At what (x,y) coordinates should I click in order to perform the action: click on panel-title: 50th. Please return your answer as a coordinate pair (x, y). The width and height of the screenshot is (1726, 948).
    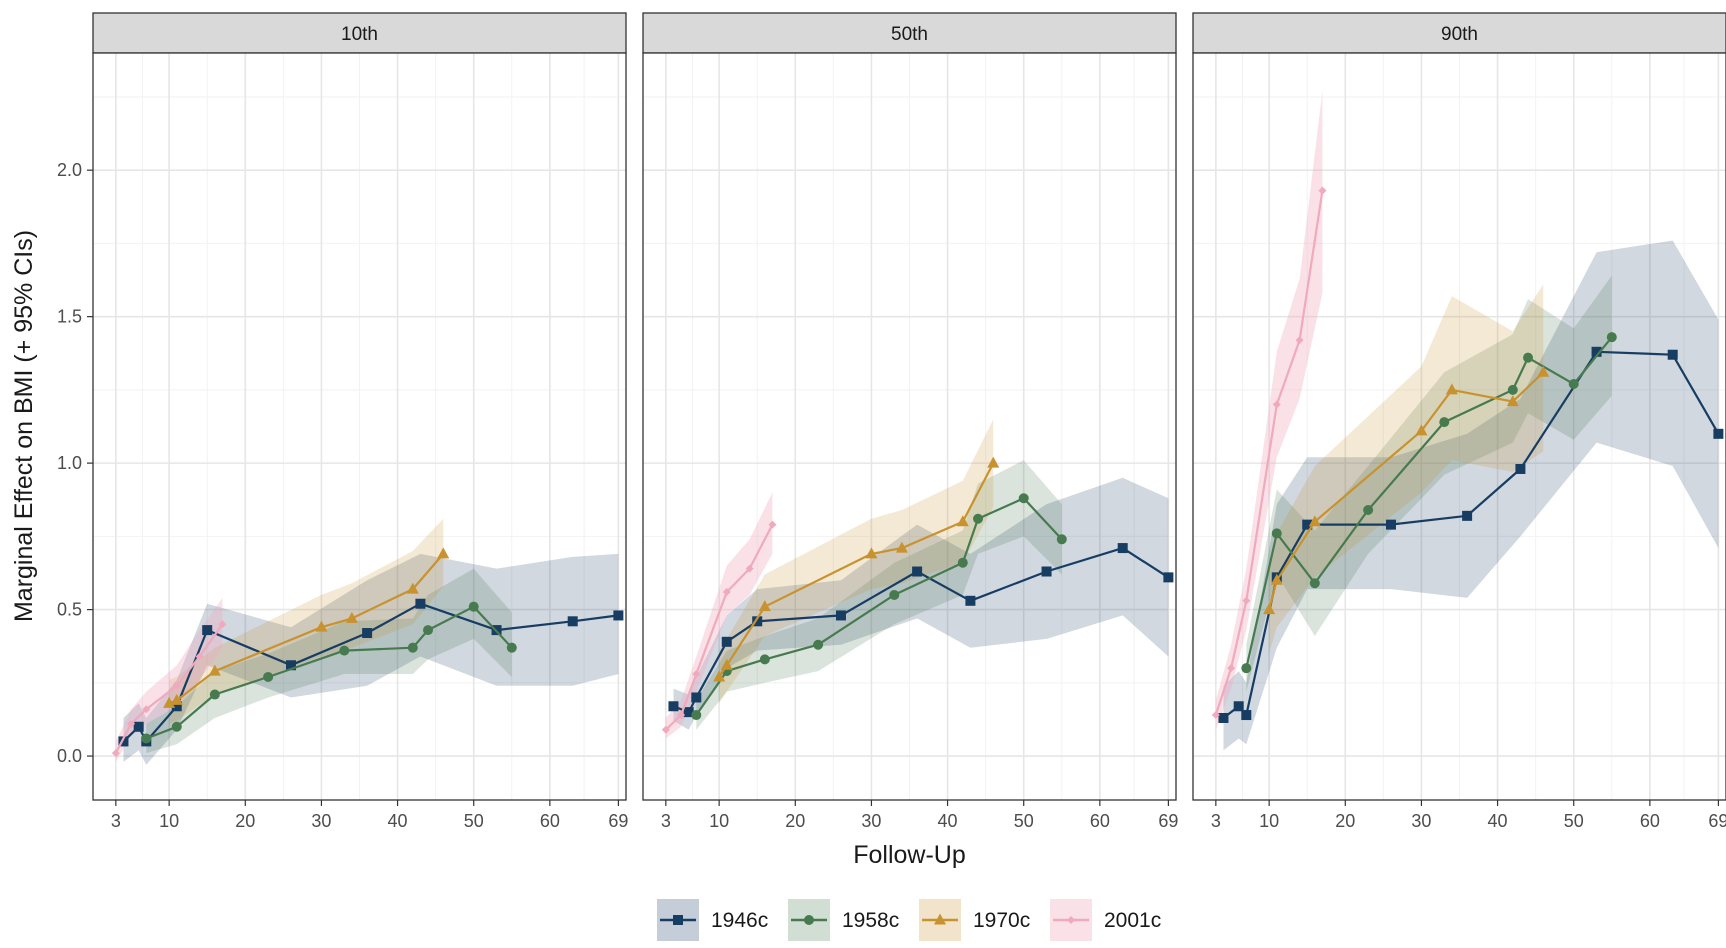
    Looking at the image, I should click on (909, 34).